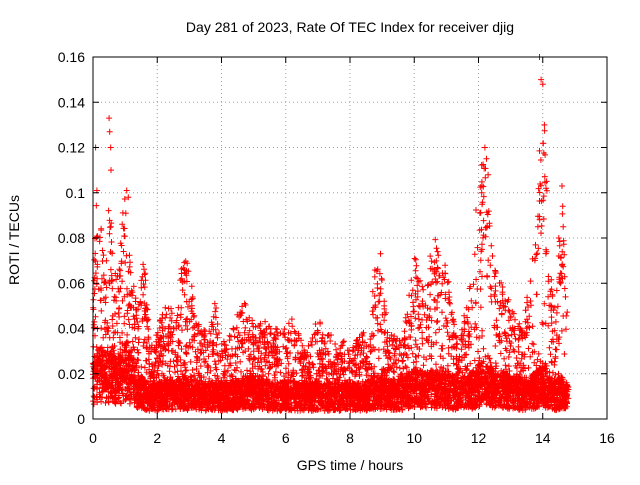 This screenshot has width=640, height=485. I want to click on x-tick-label: 8, so click(350, 438).